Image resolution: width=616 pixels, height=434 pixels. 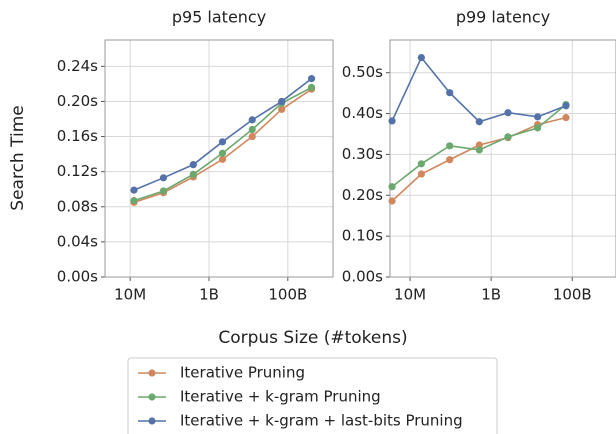 I want to click on y-axis-label: Search Time, so click(x=18, y=157).